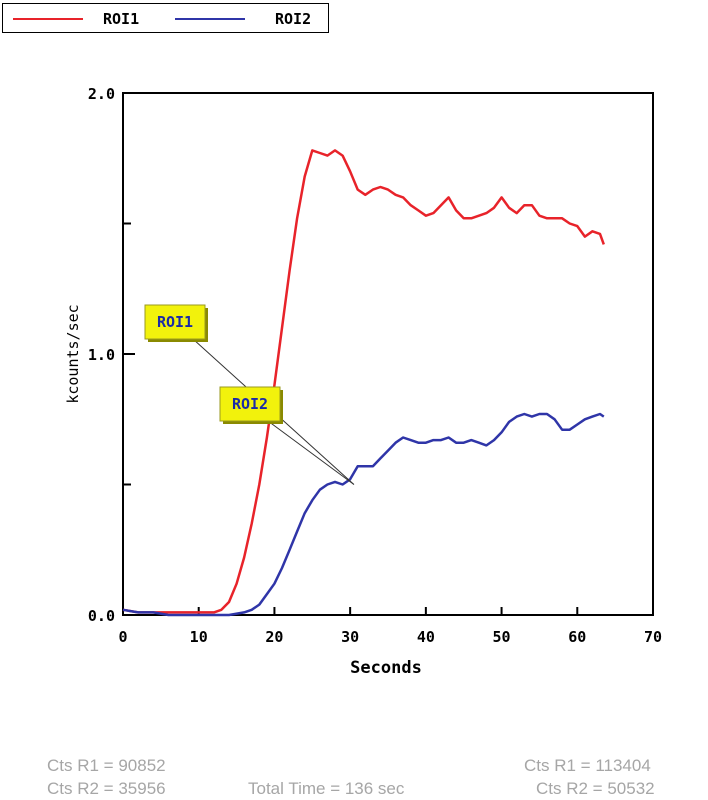 The height and width of the screenshot is (800, 708). I want to click on y-tick-label: 1.0, so click(101, 355).